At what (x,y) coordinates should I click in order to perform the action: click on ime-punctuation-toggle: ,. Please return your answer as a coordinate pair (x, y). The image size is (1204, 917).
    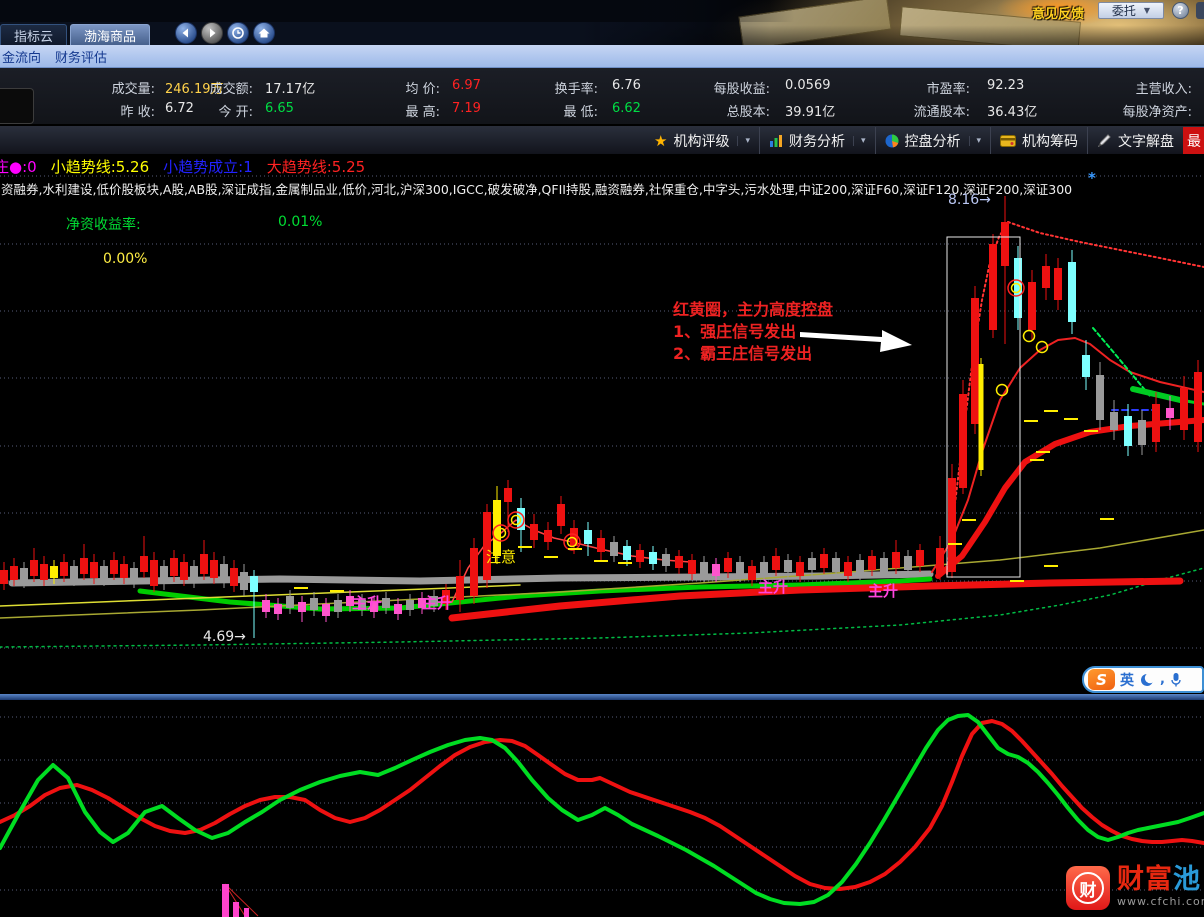
    Looking at the image, I should click on (1162, 679).